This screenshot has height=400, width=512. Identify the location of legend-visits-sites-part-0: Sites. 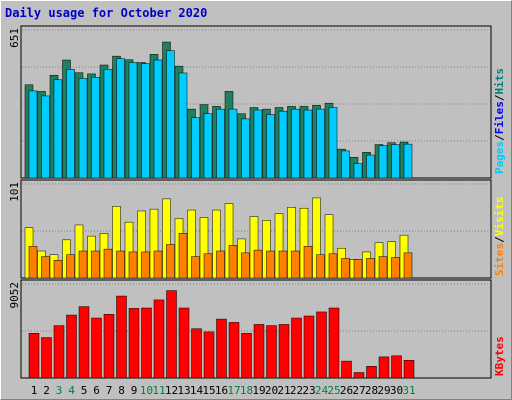
(499, 259).